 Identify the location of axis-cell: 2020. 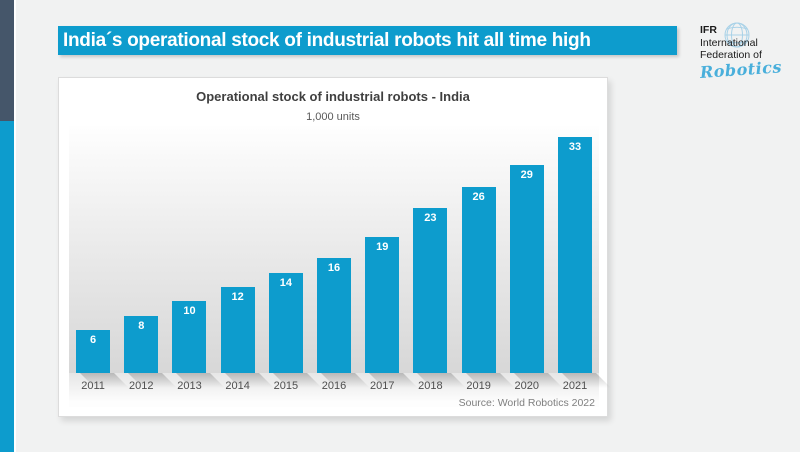
(533, 390).